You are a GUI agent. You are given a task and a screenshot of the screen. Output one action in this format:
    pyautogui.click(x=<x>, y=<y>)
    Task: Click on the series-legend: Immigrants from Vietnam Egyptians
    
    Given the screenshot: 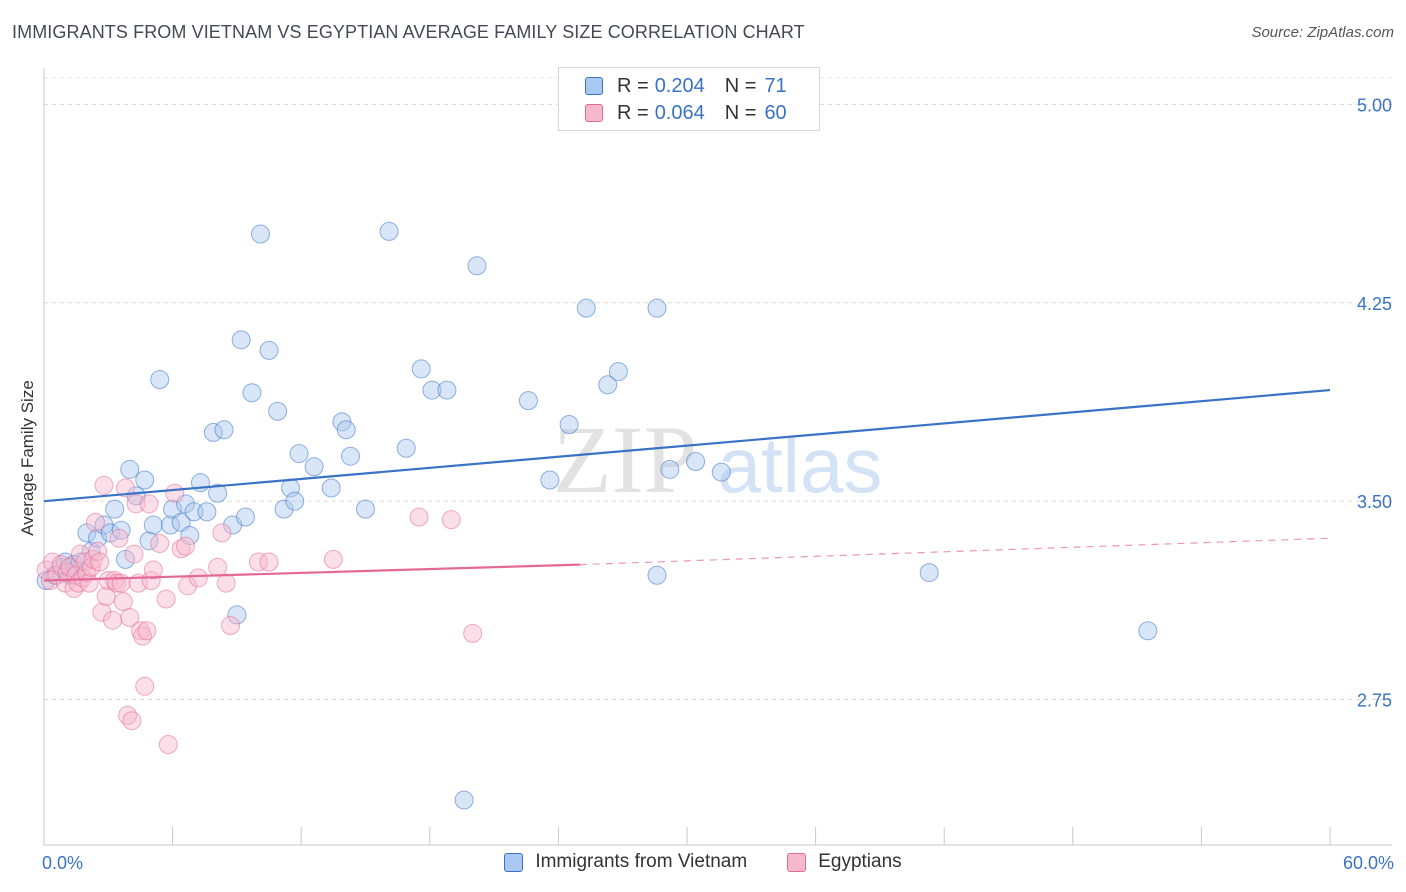 What is the action you would take?
    pyautogui.click(x=703, y=862)
    